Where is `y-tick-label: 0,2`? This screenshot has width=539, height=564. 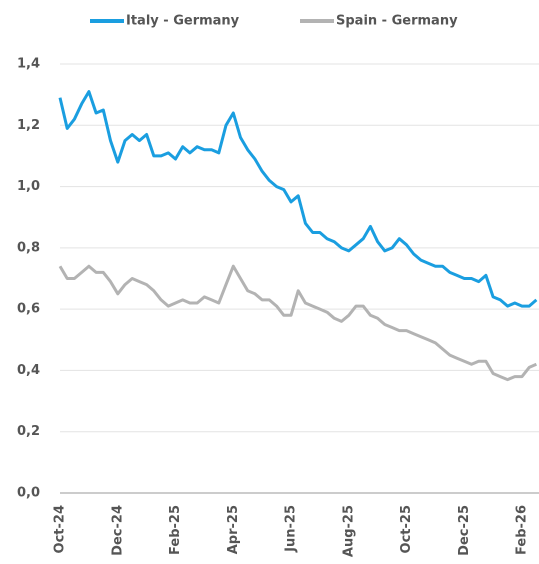
y-tick-label: 0,2 is located at coordinates (28, 431).